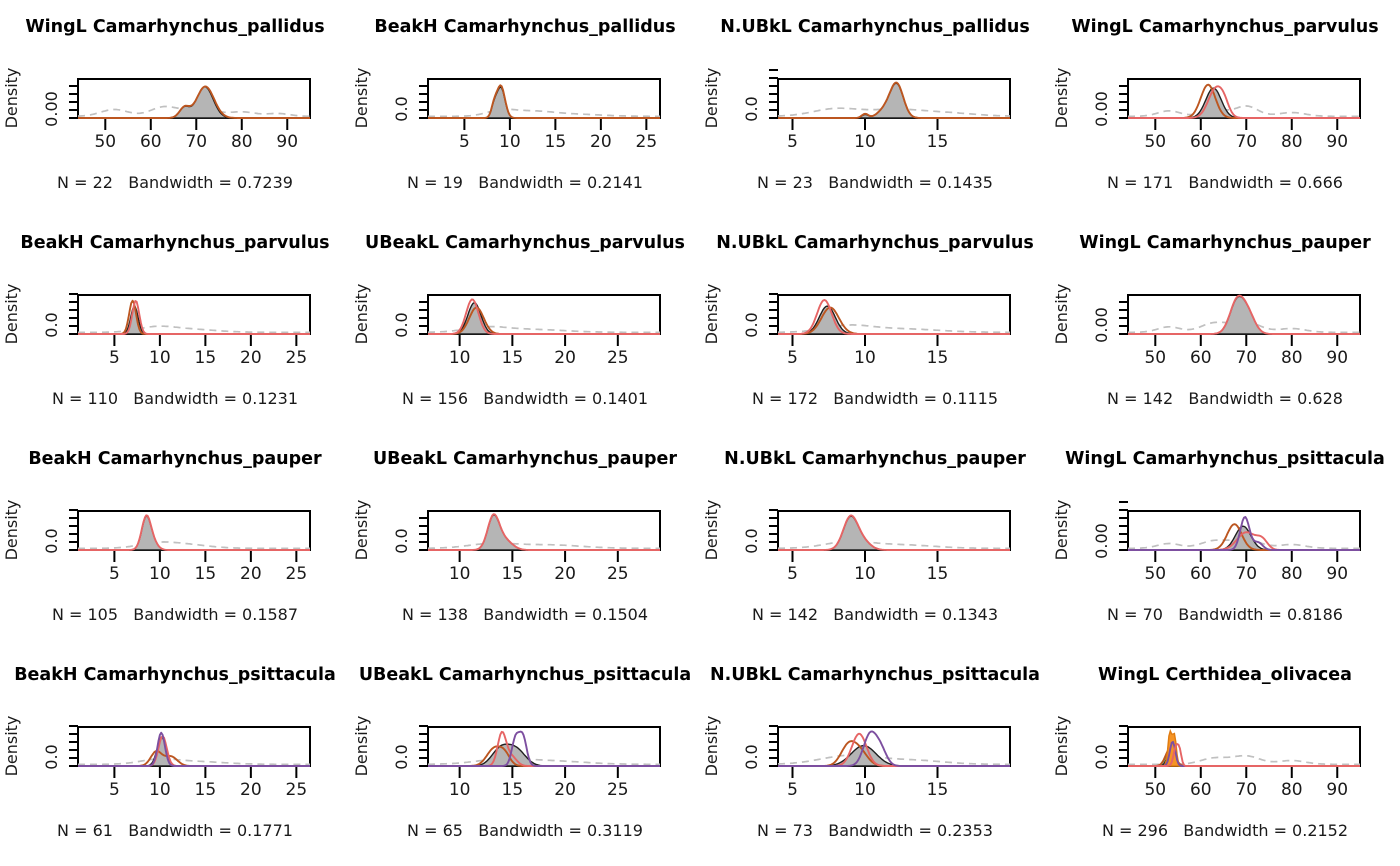  I want to click on plot-subtitle: N = 70 Bandwidth = 0.8186, so click(1225, 614).